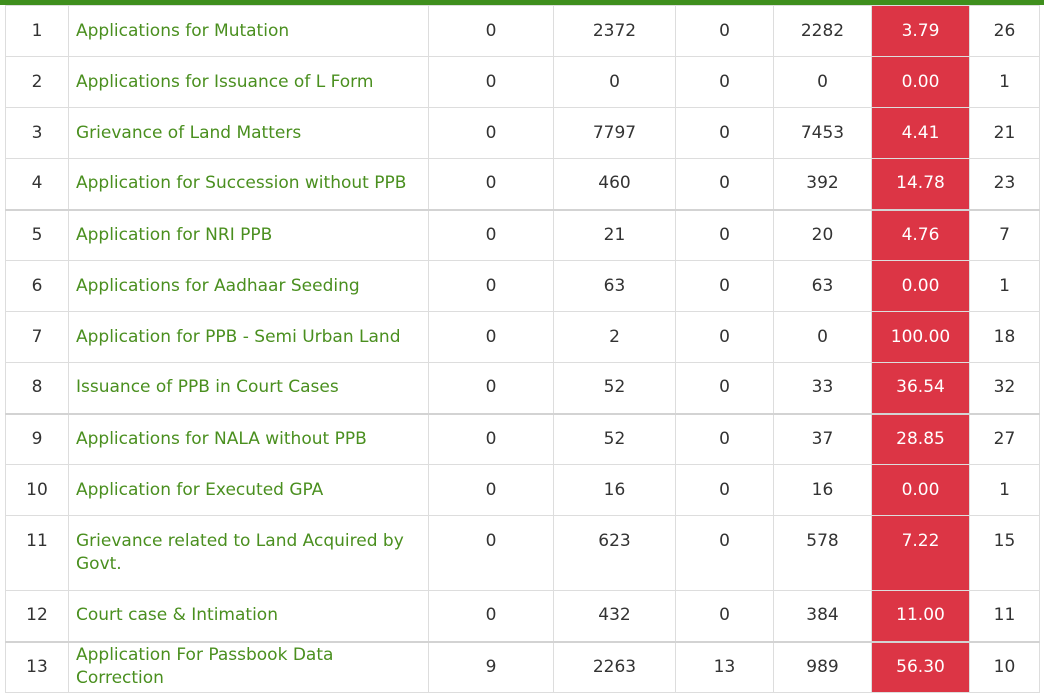 Image resolution: width=1044 pixels, height=698 pixels. What do you see at coordinates (724, 666) in the screenshot?
I see `count-cell: 13` at bounding box center [724, 666].